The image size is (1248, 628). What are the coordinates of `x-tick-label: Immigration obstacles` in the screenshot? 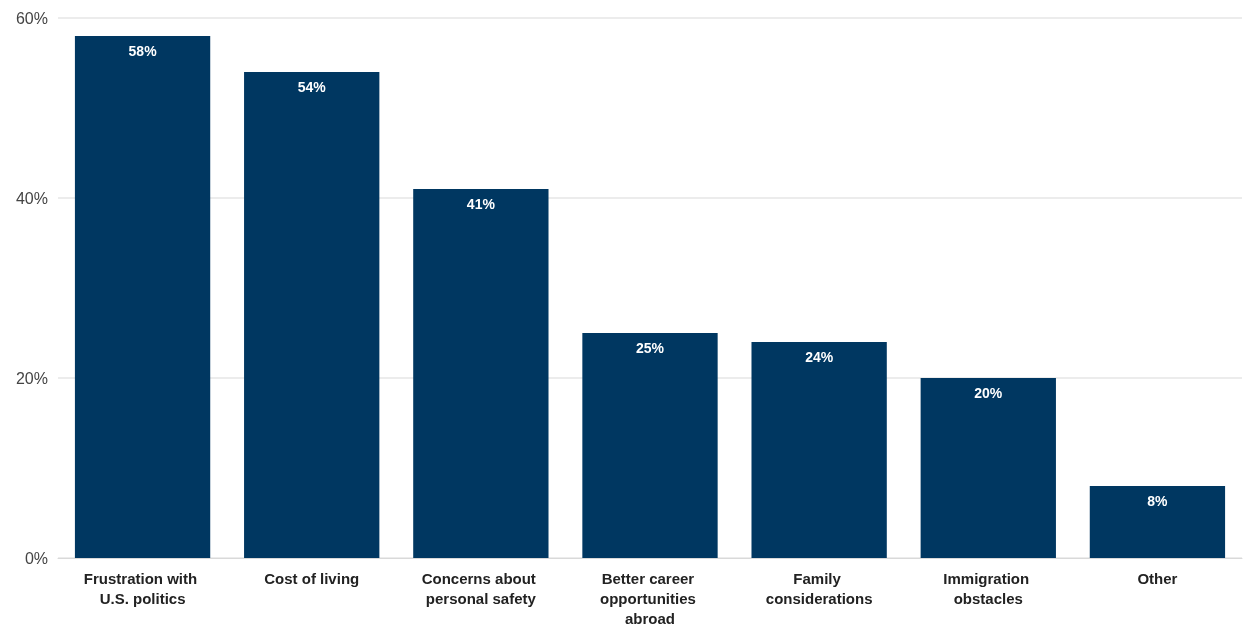 It's located at (988, 588).